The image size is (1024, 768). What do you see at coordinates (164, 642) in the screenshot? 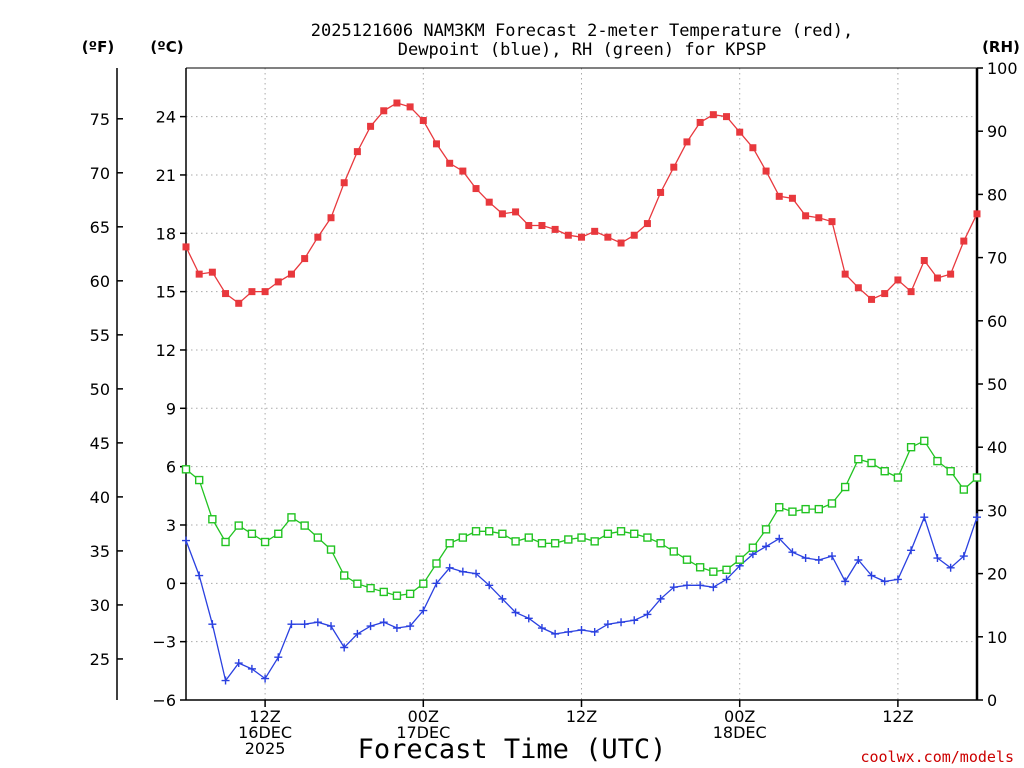
I see `celsius-tick-label: −3` at bounding box center [164, 642].